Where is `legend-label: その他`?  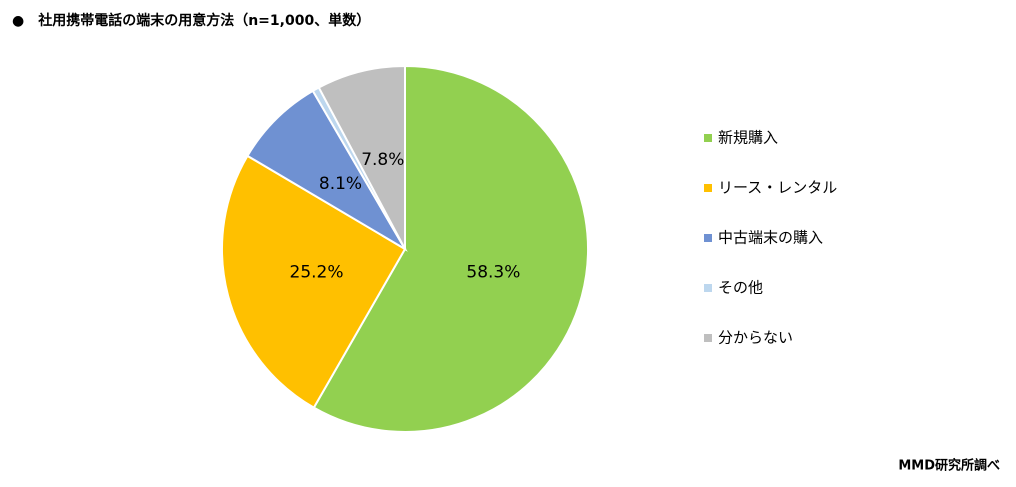 legend-label: その他 is located at coordinates (740, 288).